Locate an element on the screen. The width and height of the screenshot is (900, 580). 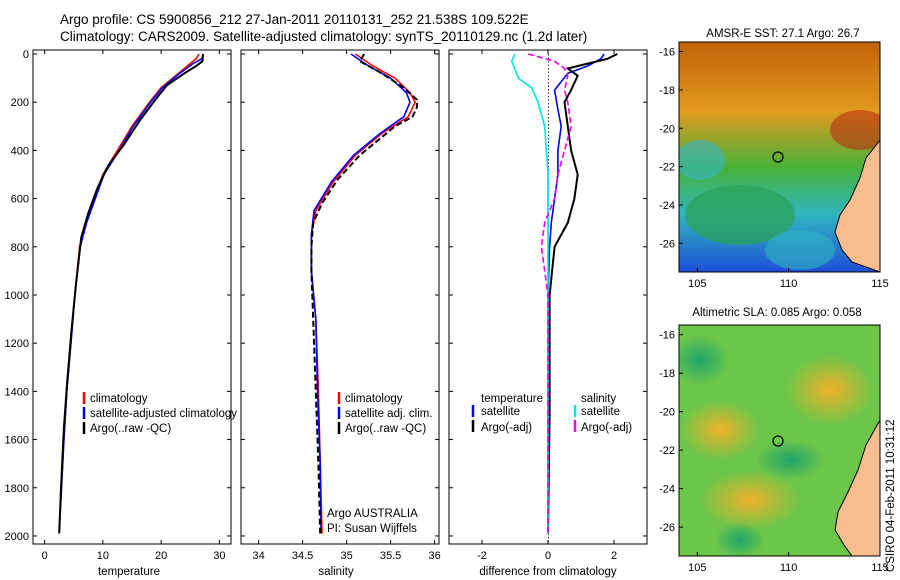
series-line-temperature-satellite is located at coordinates (576, 293).